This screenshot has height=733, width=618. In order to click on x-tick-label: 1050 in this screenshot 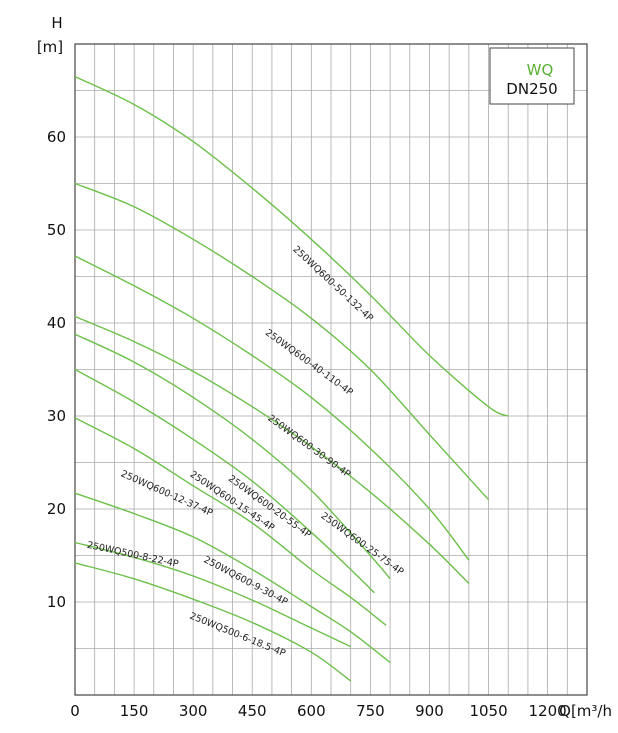, I will do `click(488, 711)`.